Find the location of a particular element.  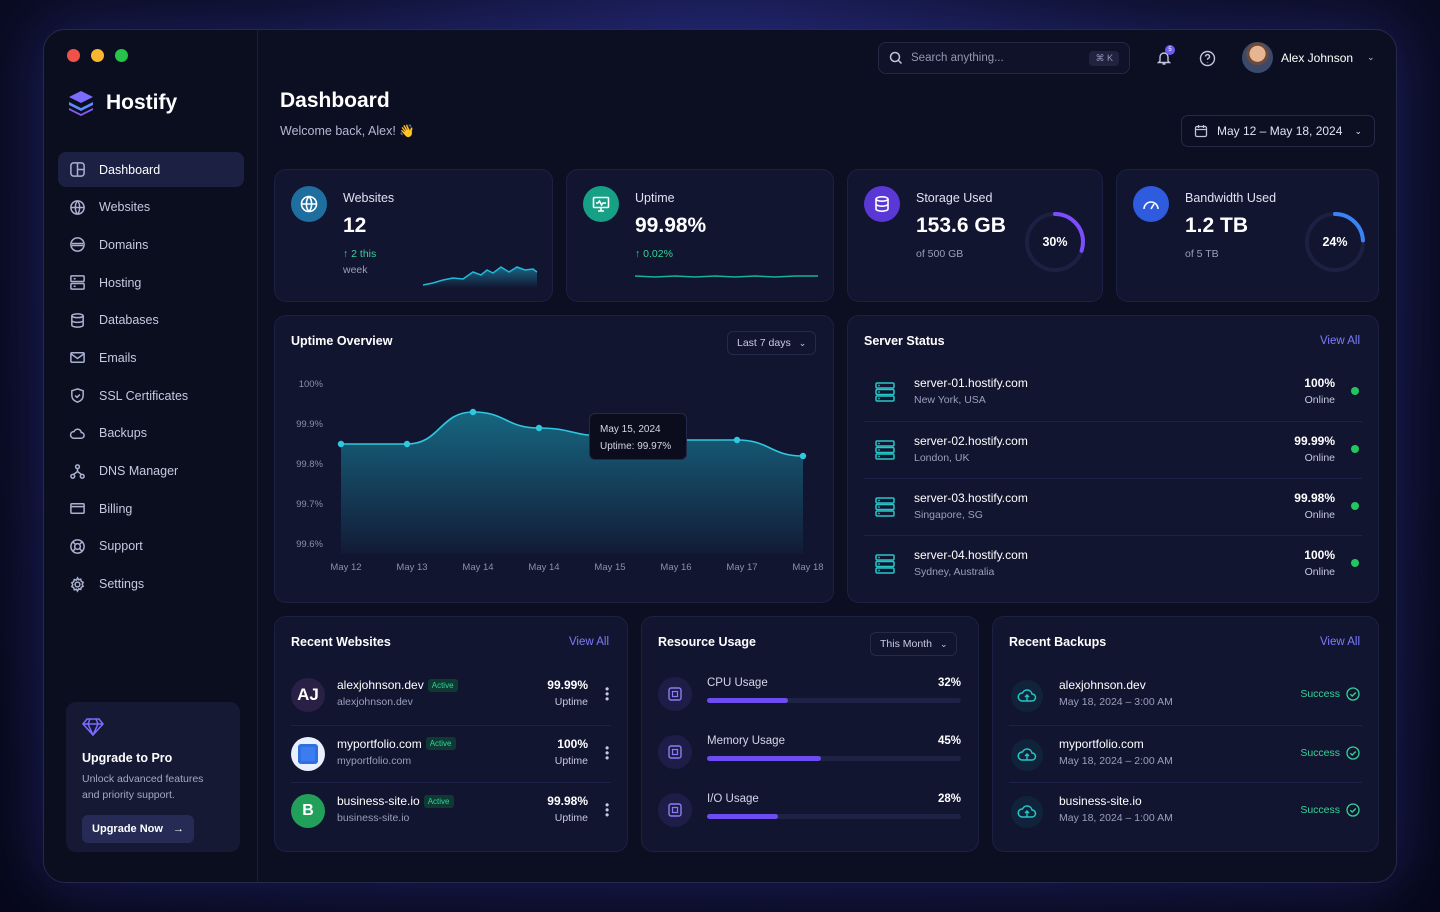

help-icon is located at coordinates (1207, 58).